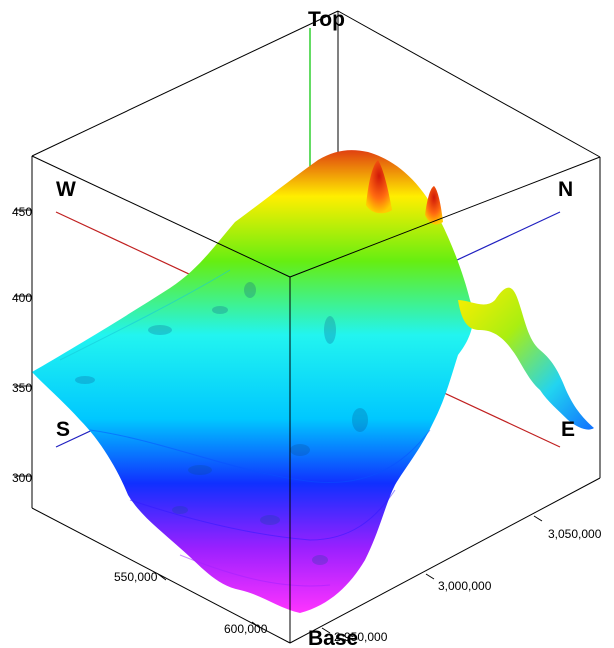 This screenshot has height=648, width=614. I want to click on x-tick-label: 550,000, so click(136, 577).